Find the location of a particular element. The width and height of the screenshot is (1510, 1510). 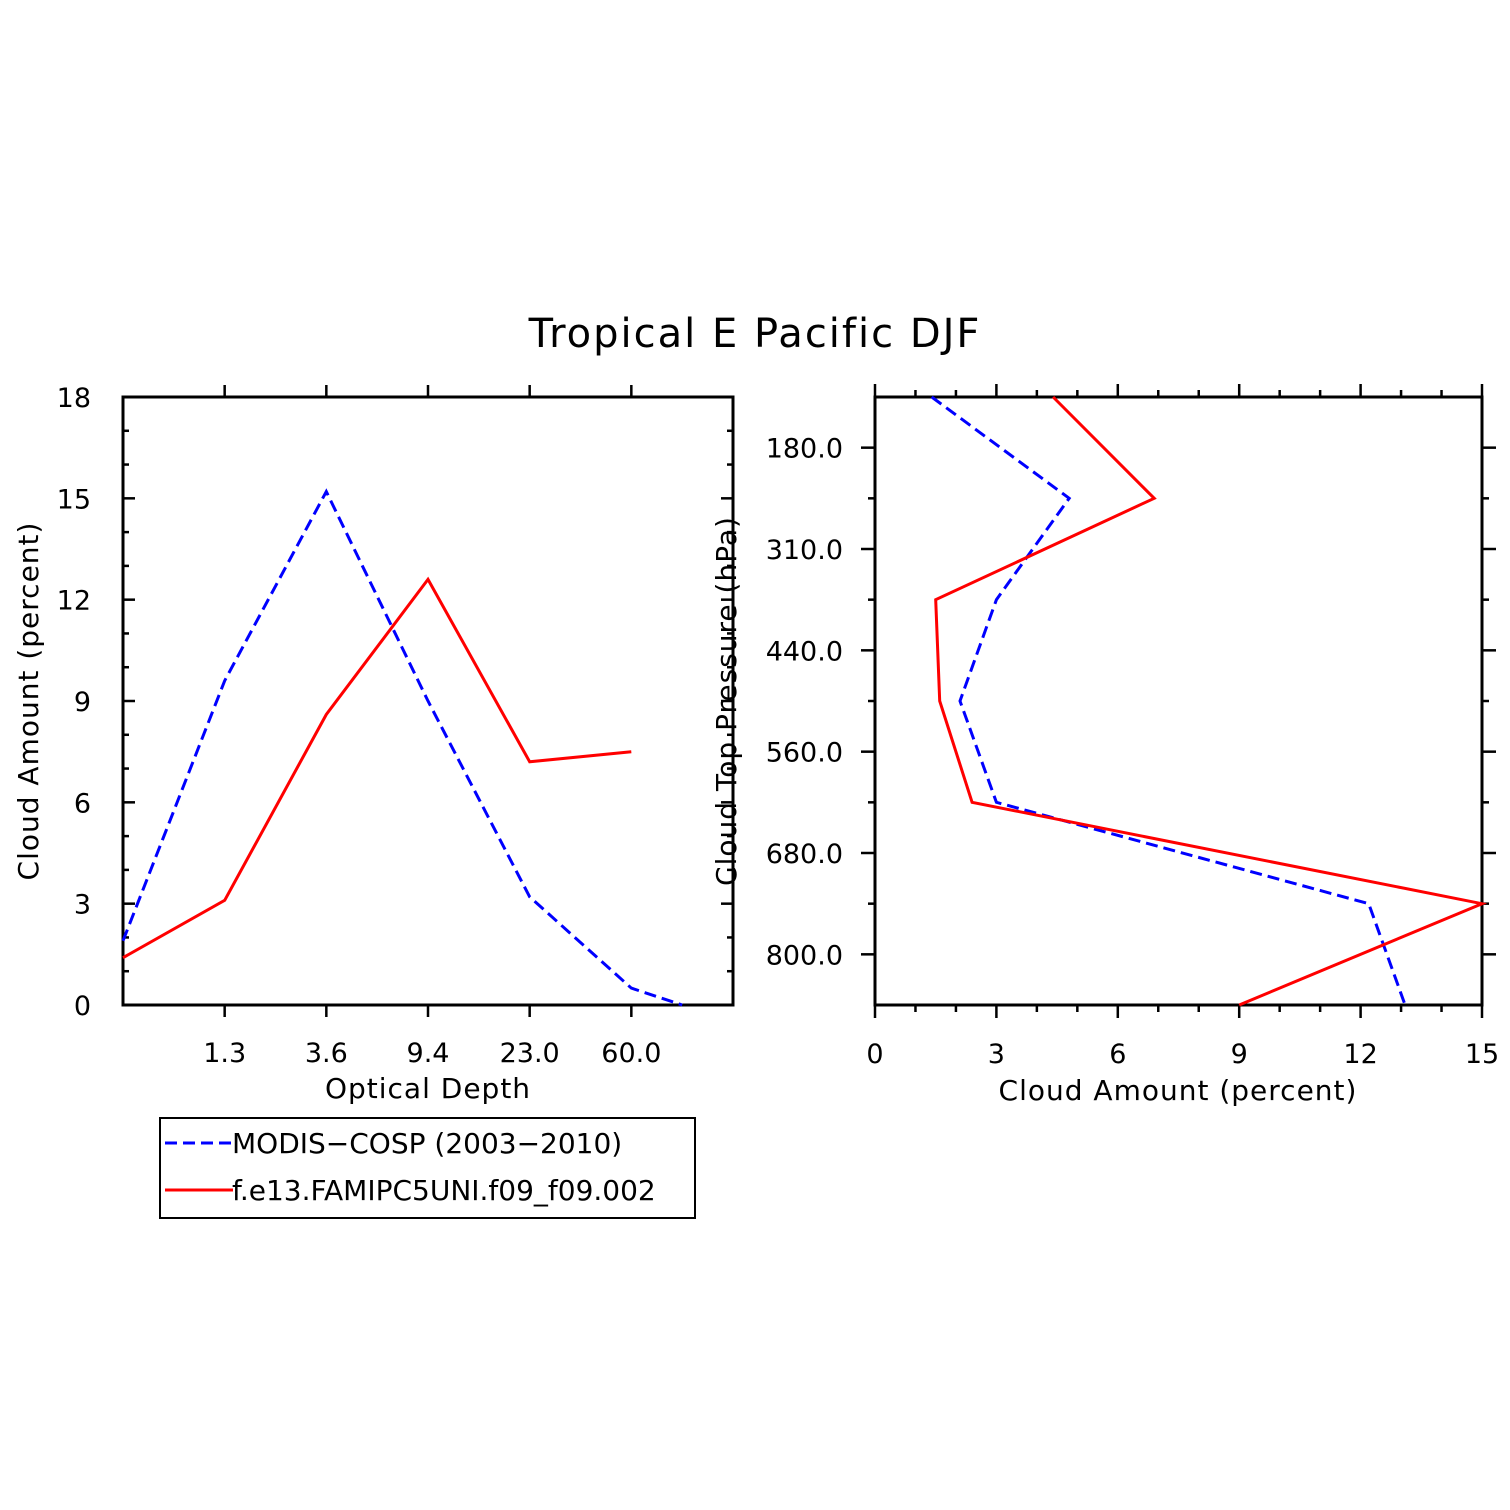

left-y-tick-label: 15 is located at coordinates (74, 499).